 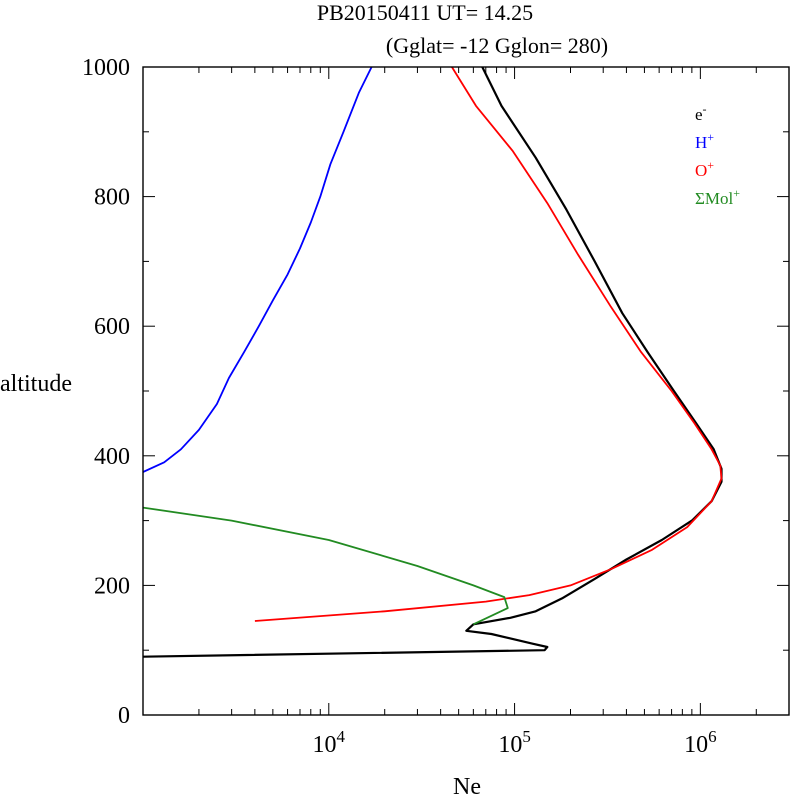 I want to click on x-tick-label-exp: 5, so click(x=526, y=736).